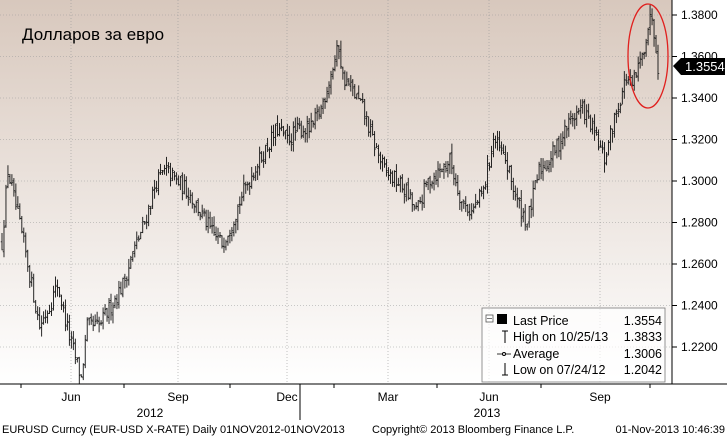  Describe the element at coordinates (559, 370) in the screenshot. I see `legend-low-label: Low on 07/24/12` at that location.